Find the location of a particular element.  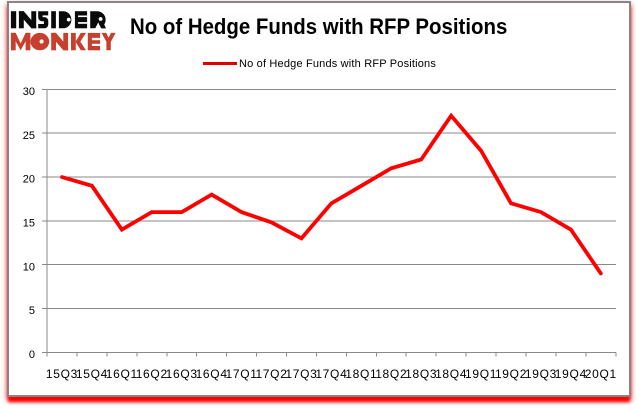

svg-text: 16Q3 is located at coordinates (182, 374).